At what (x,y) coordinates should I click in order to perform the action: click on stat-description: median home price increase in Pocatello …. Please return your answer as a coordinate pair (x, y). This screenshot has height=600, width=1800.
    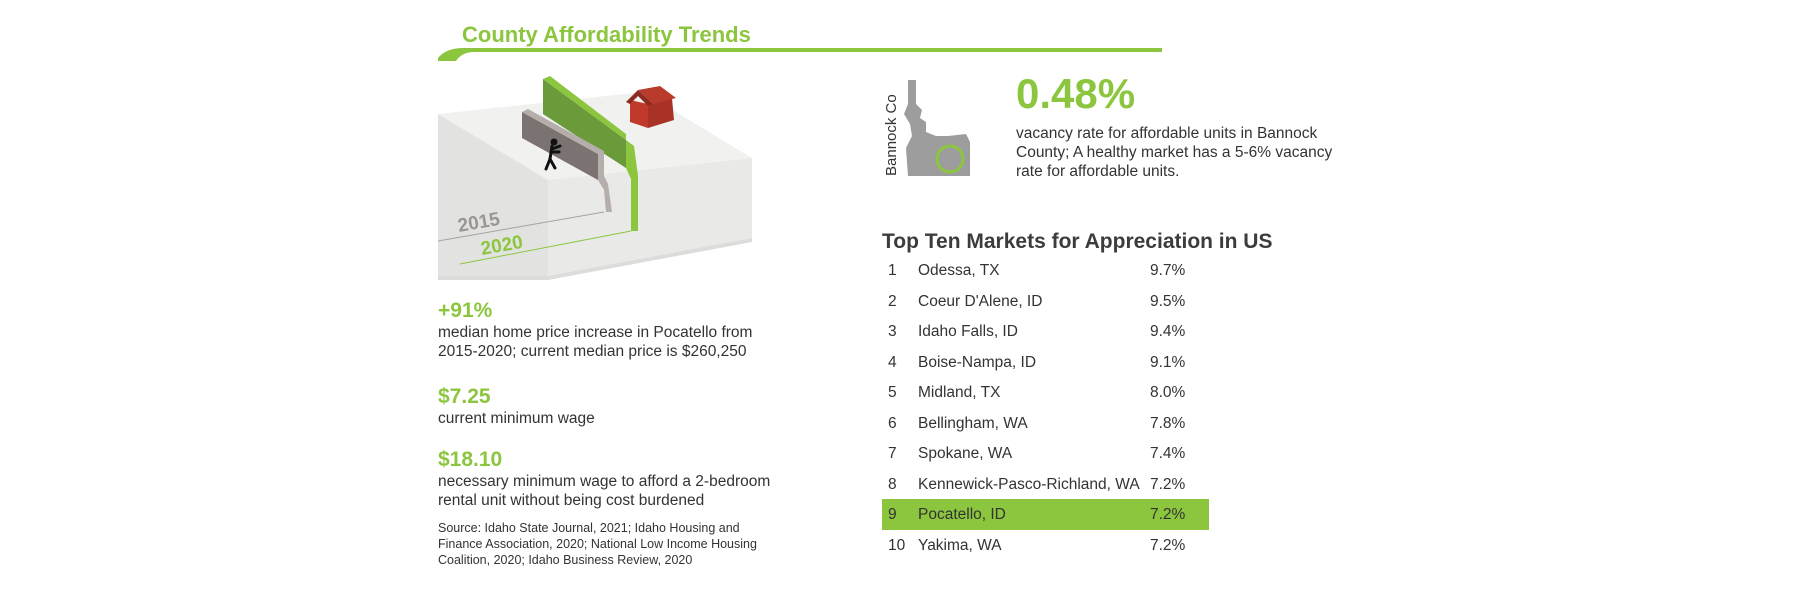
    Looking at the image, I should click on (595, 342).